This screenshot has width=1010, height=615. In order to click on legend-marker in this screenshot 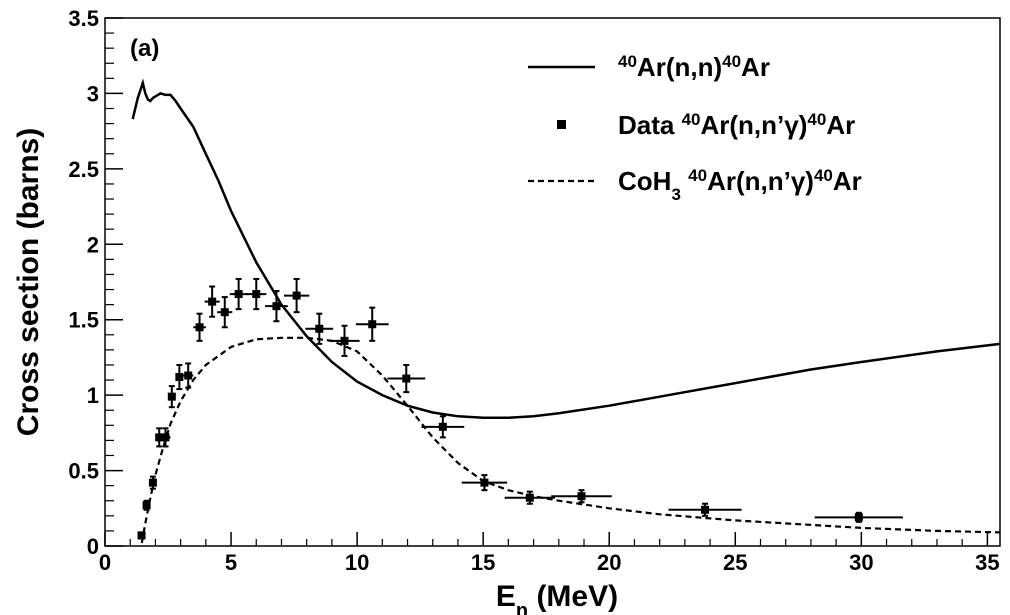, I will do `click(561, 124)`.